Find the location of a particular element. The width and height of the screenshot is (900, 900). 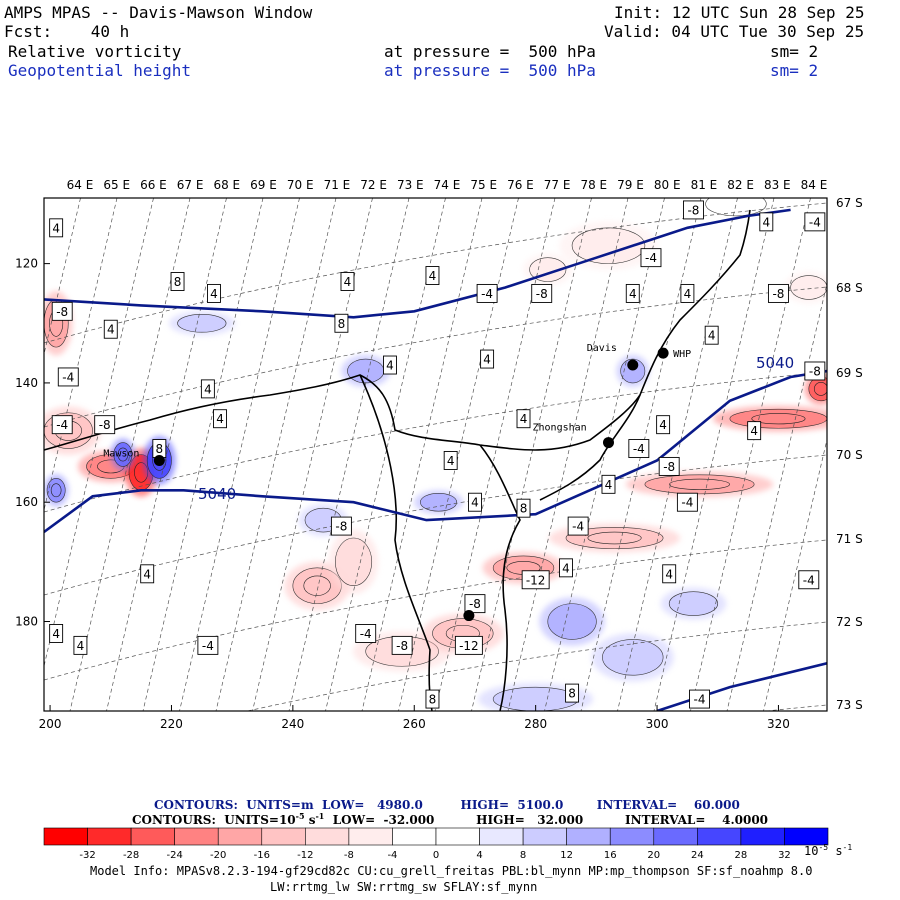

colorbar-units: 10-5 s-1 is located at coordinates (828, 850).